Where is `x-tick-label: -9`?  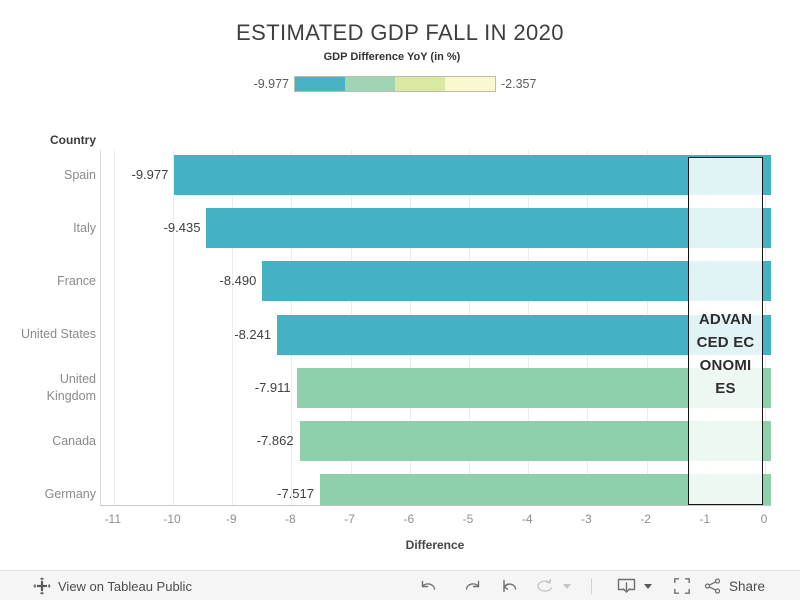 x-tick-label: -9 is located at coordinates (231, 519).